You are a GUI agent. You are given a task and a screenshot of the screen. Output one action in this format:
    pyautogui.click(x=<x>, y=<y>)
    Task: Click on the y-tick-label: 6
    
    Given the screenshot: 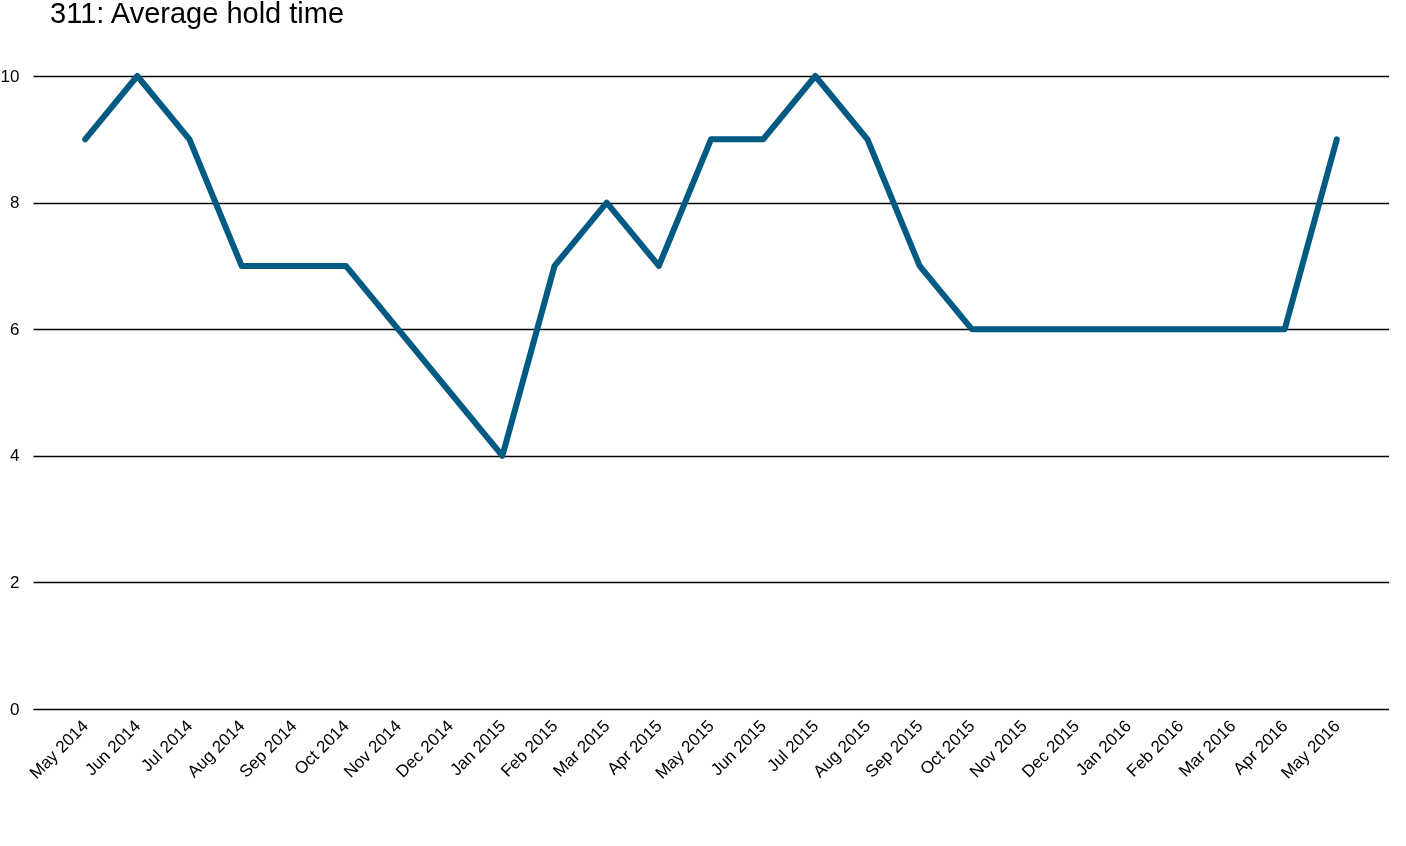 What is the action you would take?
    pyautogui.click(x=15, y=329)
    